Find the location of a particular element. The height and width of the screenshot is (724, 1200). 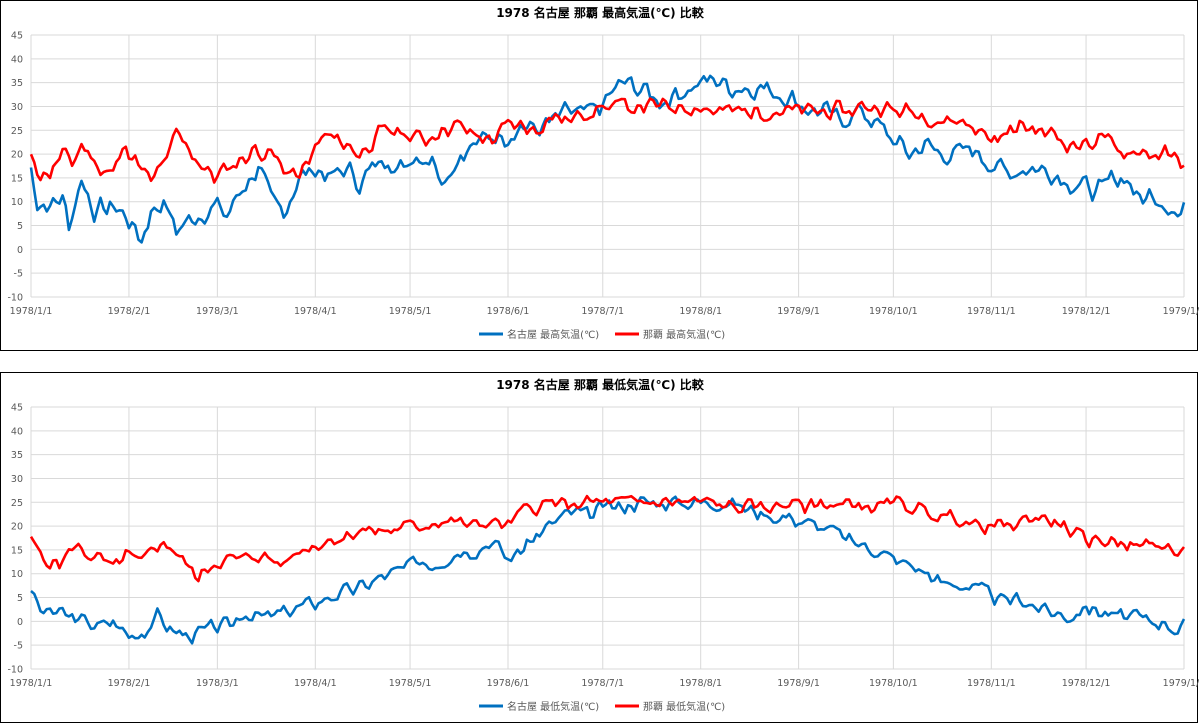

legend-label: 名古屋 最高気温(℃) is located at coordinates (553, 334).